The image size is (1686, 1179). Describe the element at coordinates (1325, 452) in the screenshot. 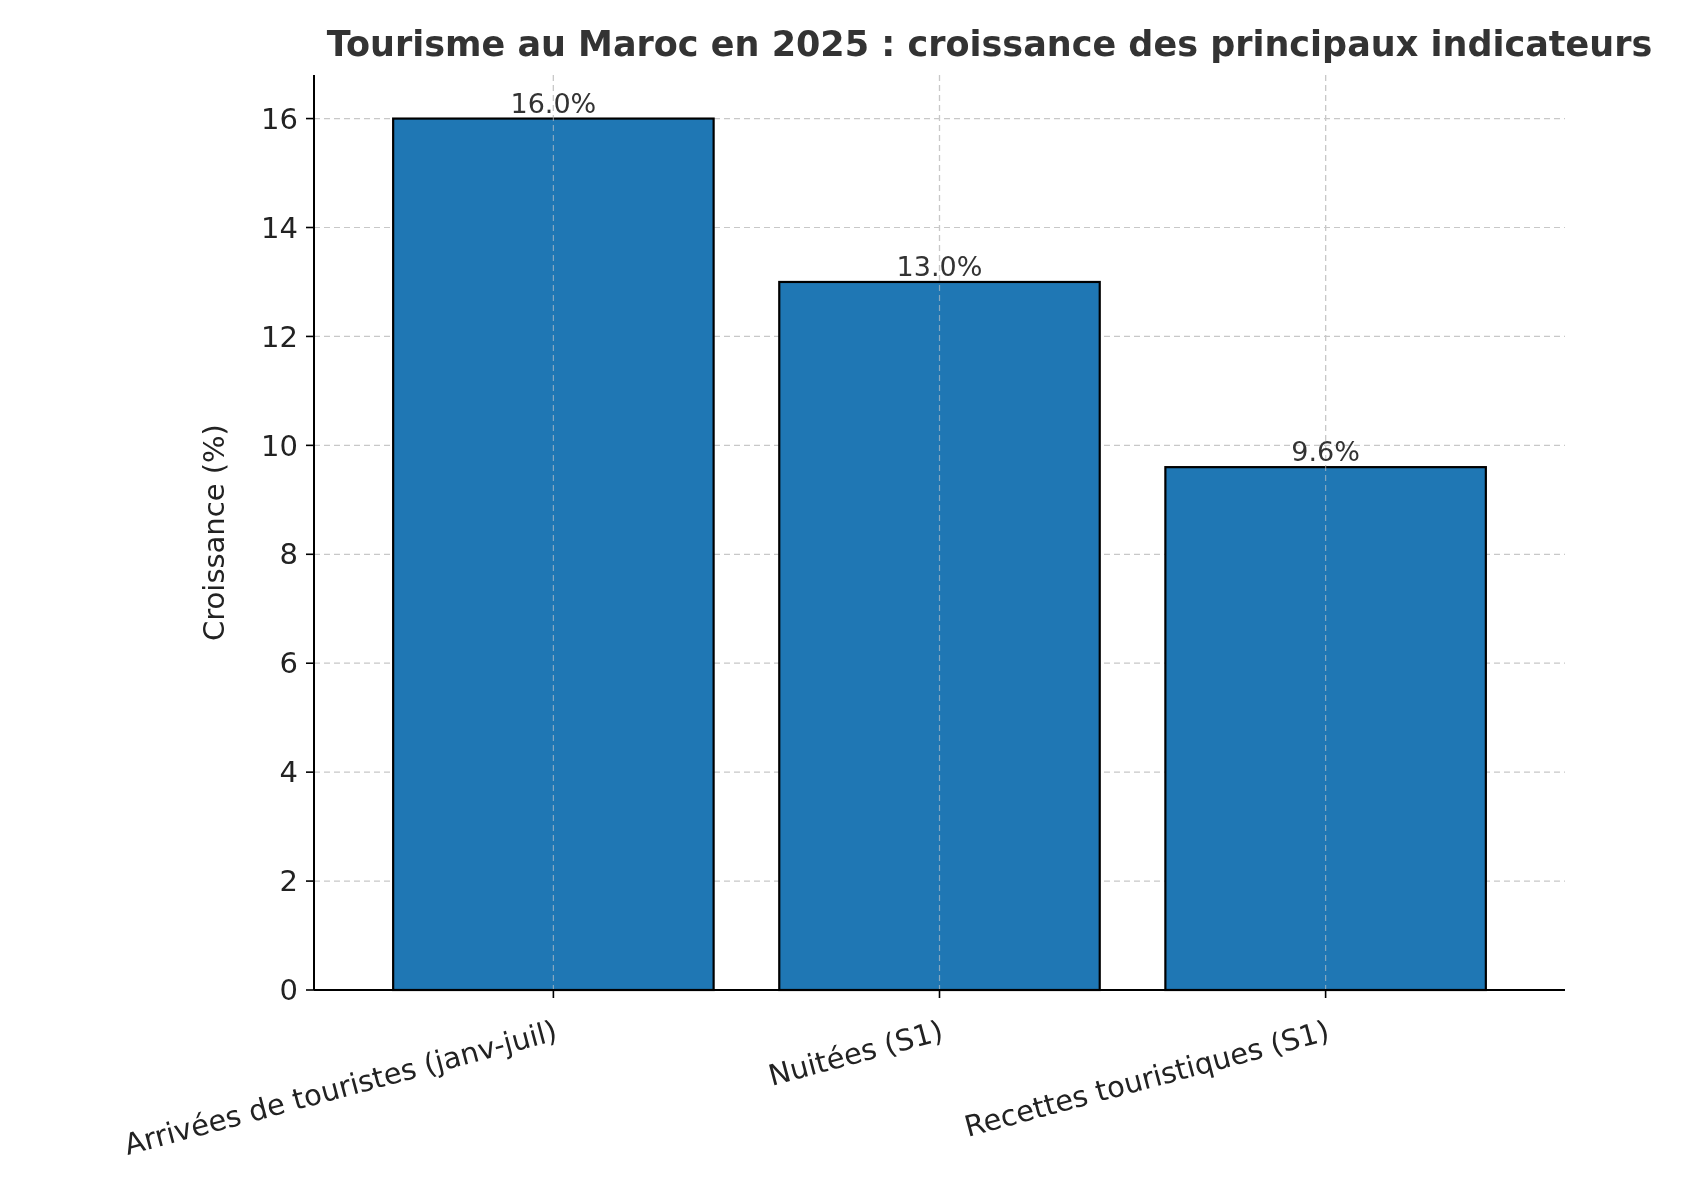

I see `data-label: 9.6%` at that location.